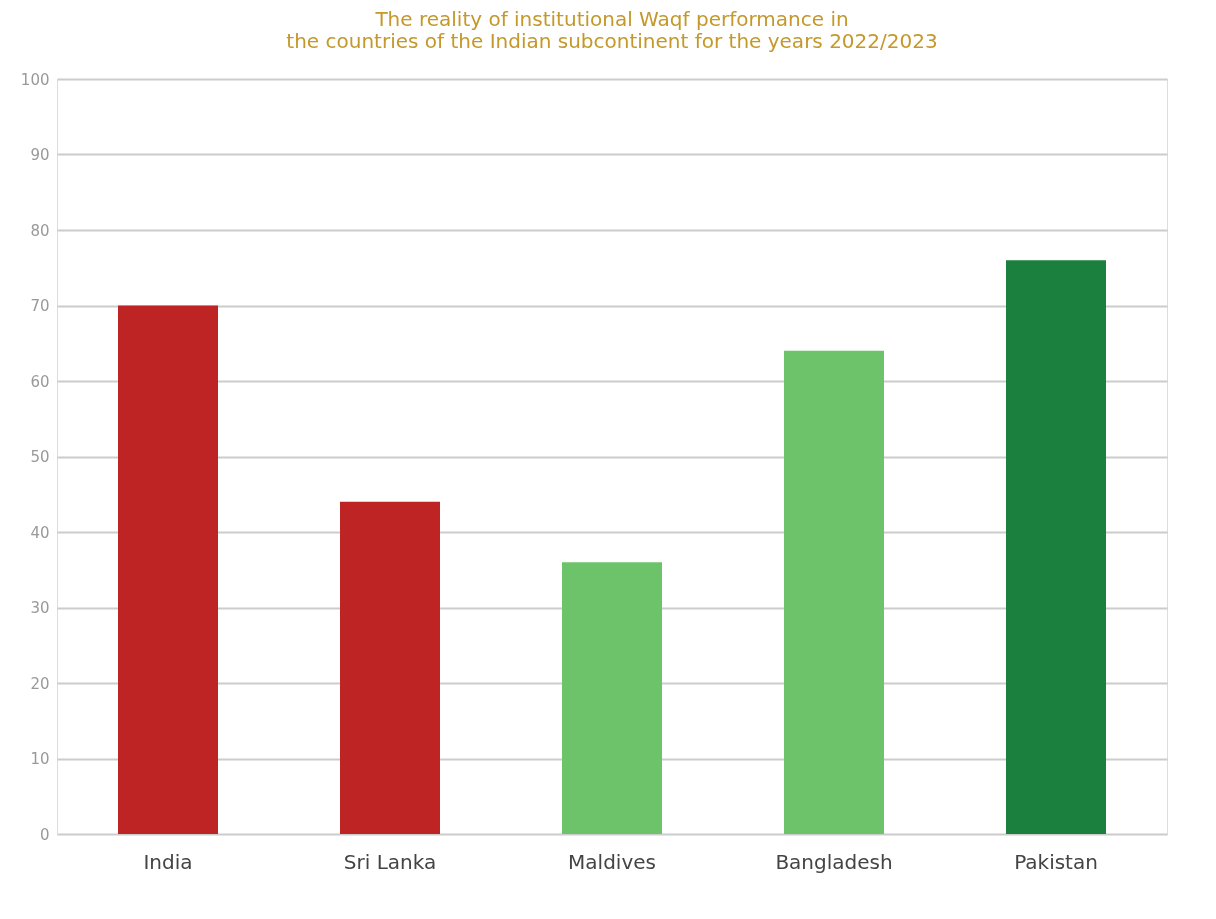  I want to click on x-tick-label: India, so click(168, 861).